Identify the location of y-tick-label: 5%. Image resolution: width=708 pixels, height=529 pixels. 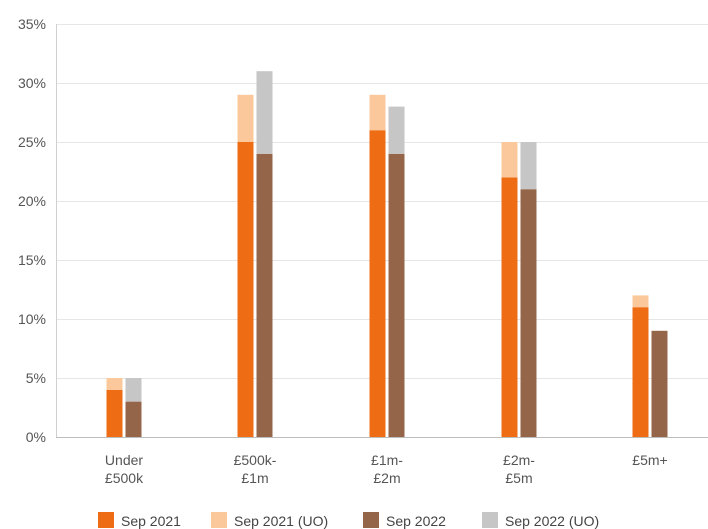
(36, 378).